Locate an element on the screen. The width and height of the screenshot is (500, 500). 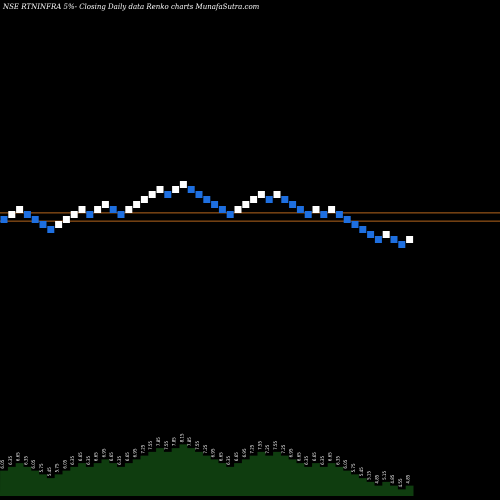
volume-area-shape is located at coordinates (207, 470).